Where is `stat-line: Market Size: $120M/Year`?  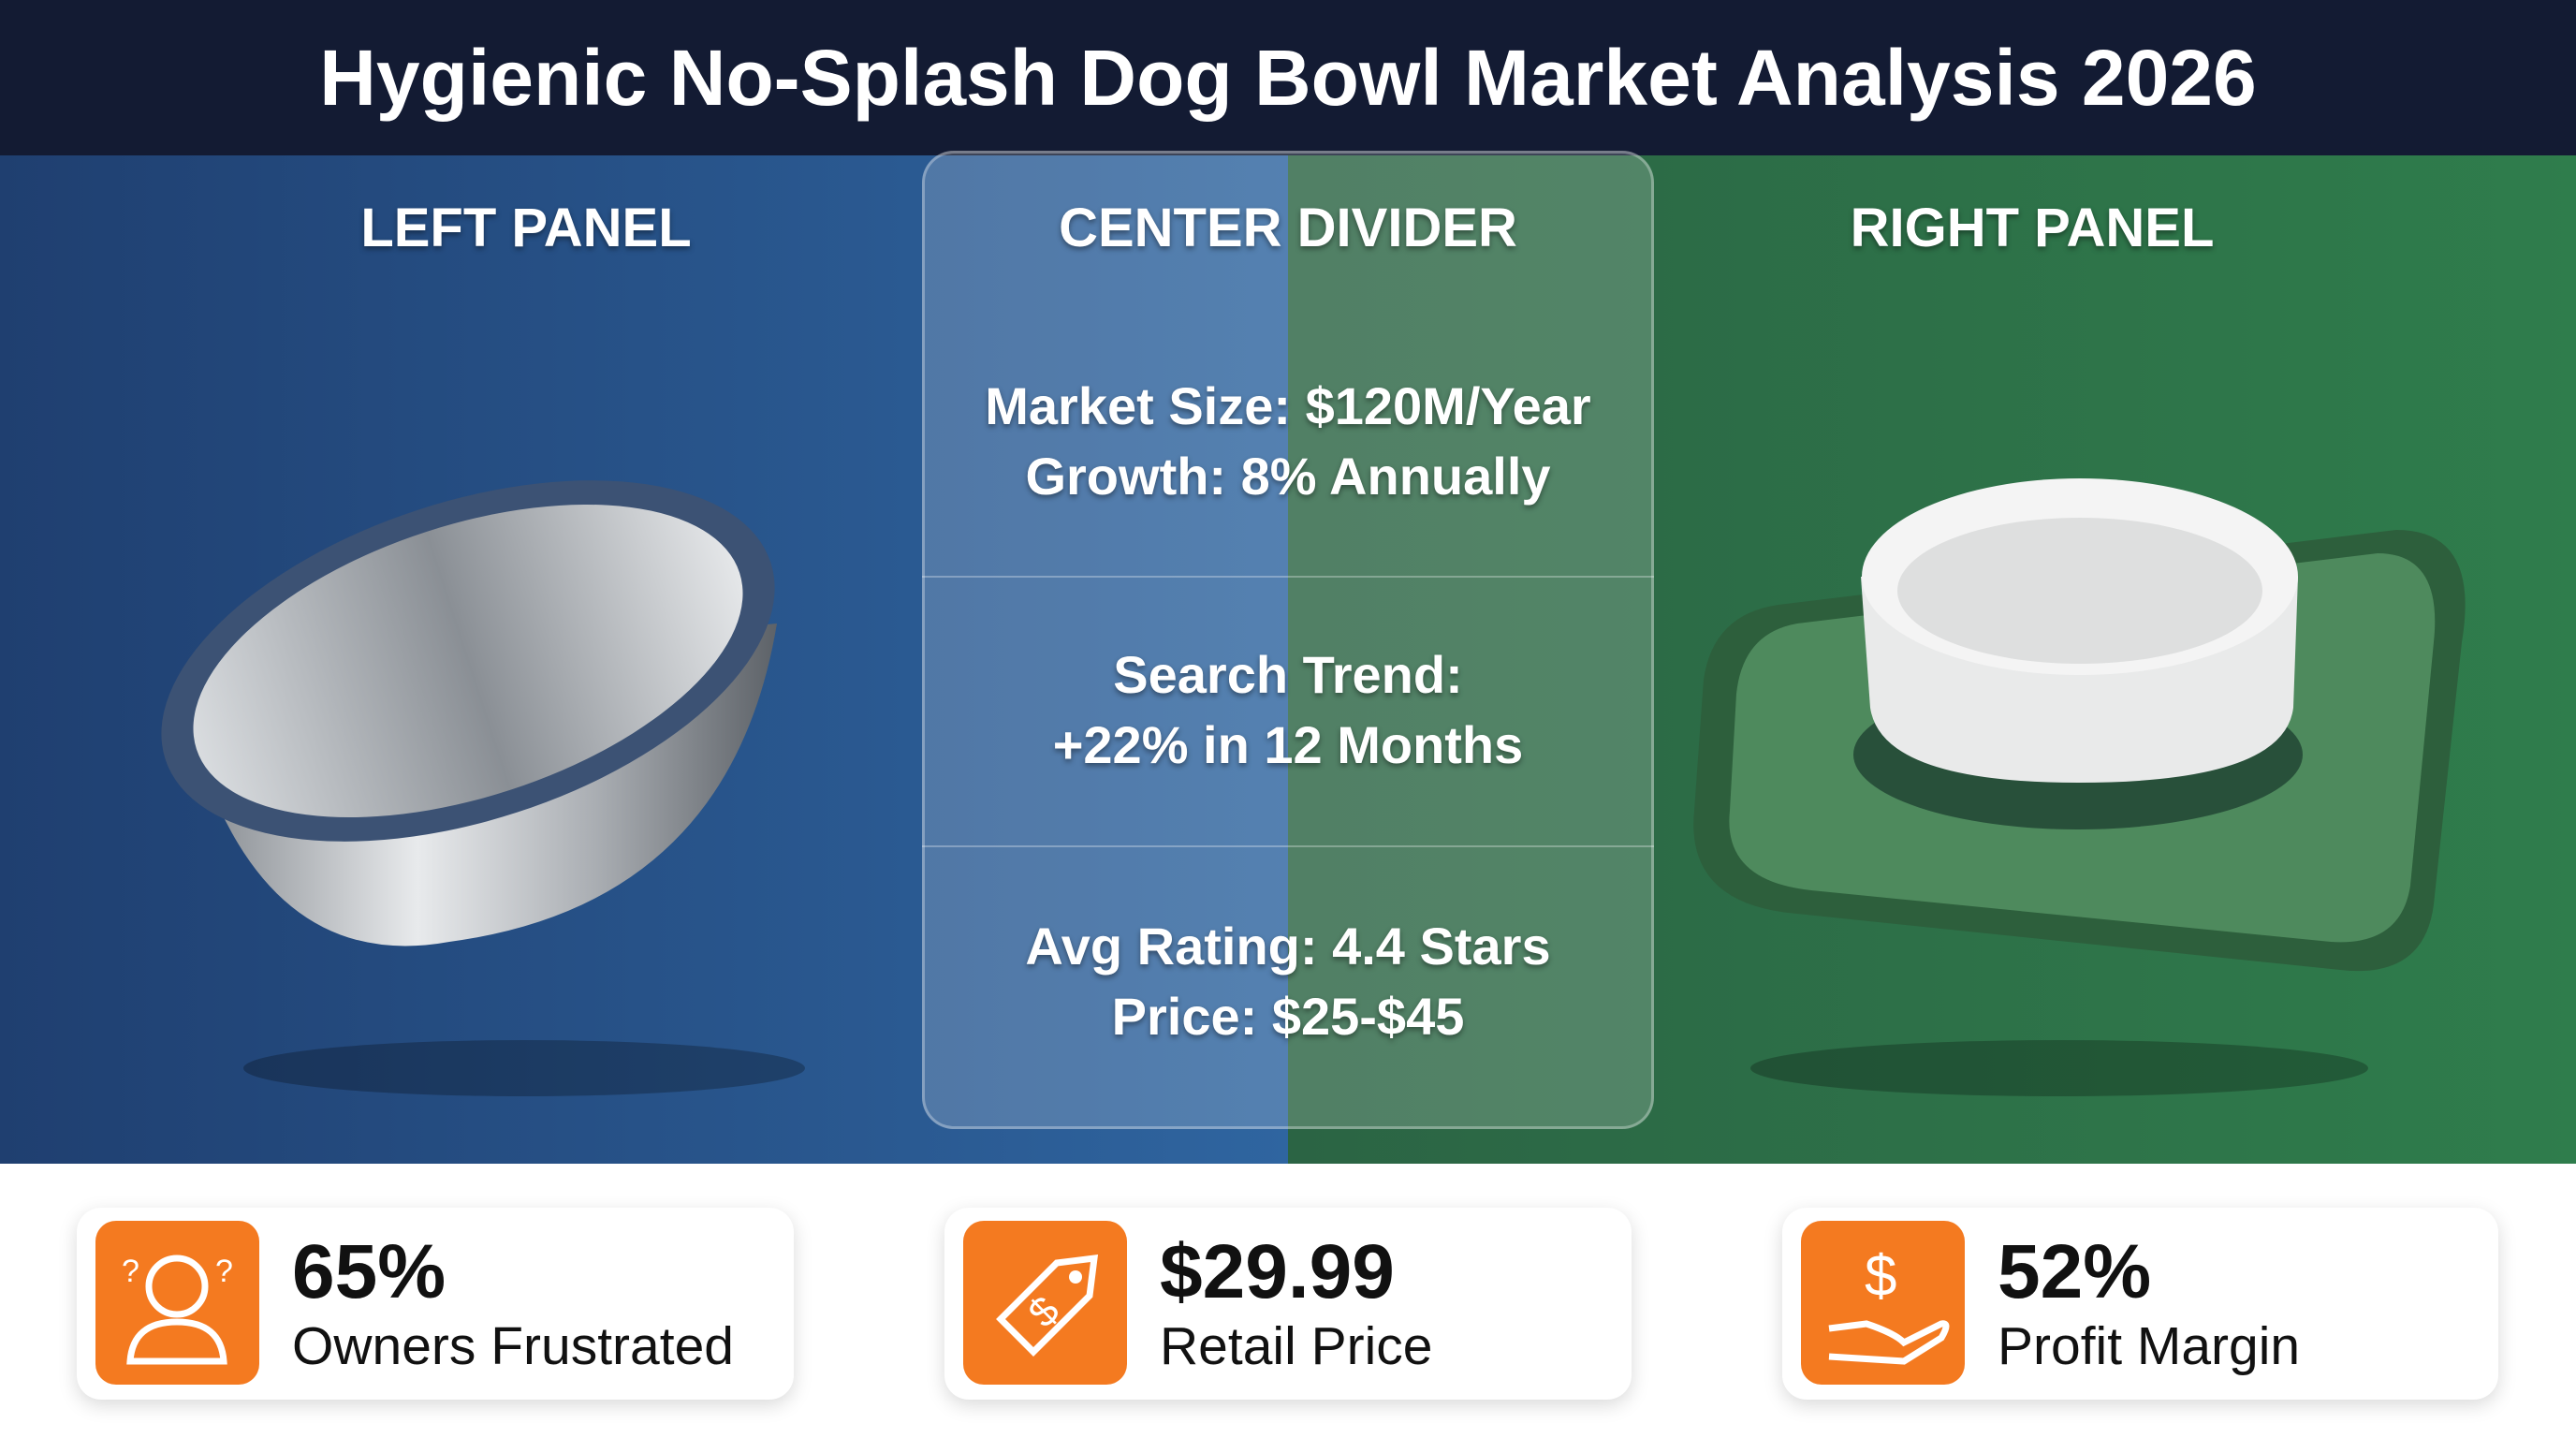 stat-line: Market Size: $120M/Year is located at coordinates (1288, 405).